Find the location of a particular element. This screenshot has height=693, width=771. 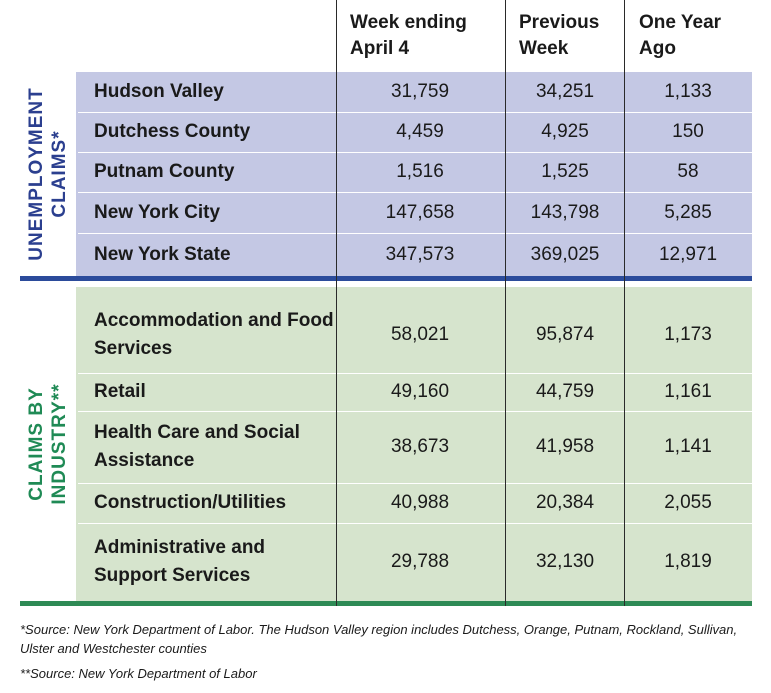

table-row: Hudson Valley 31,759 34,251 1,133 is located at coordinates (415, 92).